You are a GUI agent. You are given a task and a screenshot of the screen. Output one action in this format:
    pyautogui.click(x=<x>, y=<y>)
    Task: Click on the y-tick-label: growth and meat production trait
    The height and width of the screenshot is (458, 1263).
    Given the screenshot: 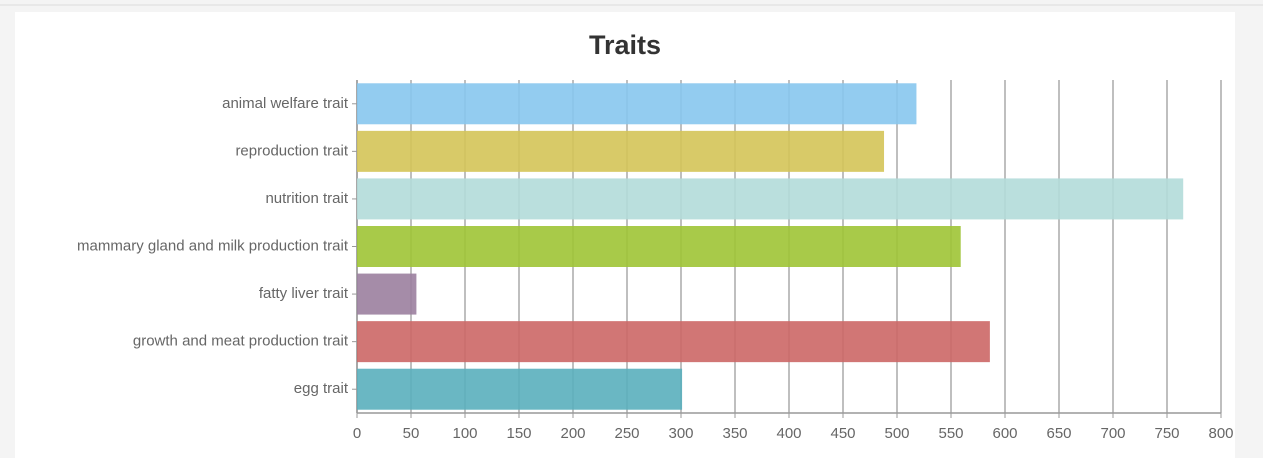 What is the action you would take?
    pyautogui.click(x=241, y=341)
    